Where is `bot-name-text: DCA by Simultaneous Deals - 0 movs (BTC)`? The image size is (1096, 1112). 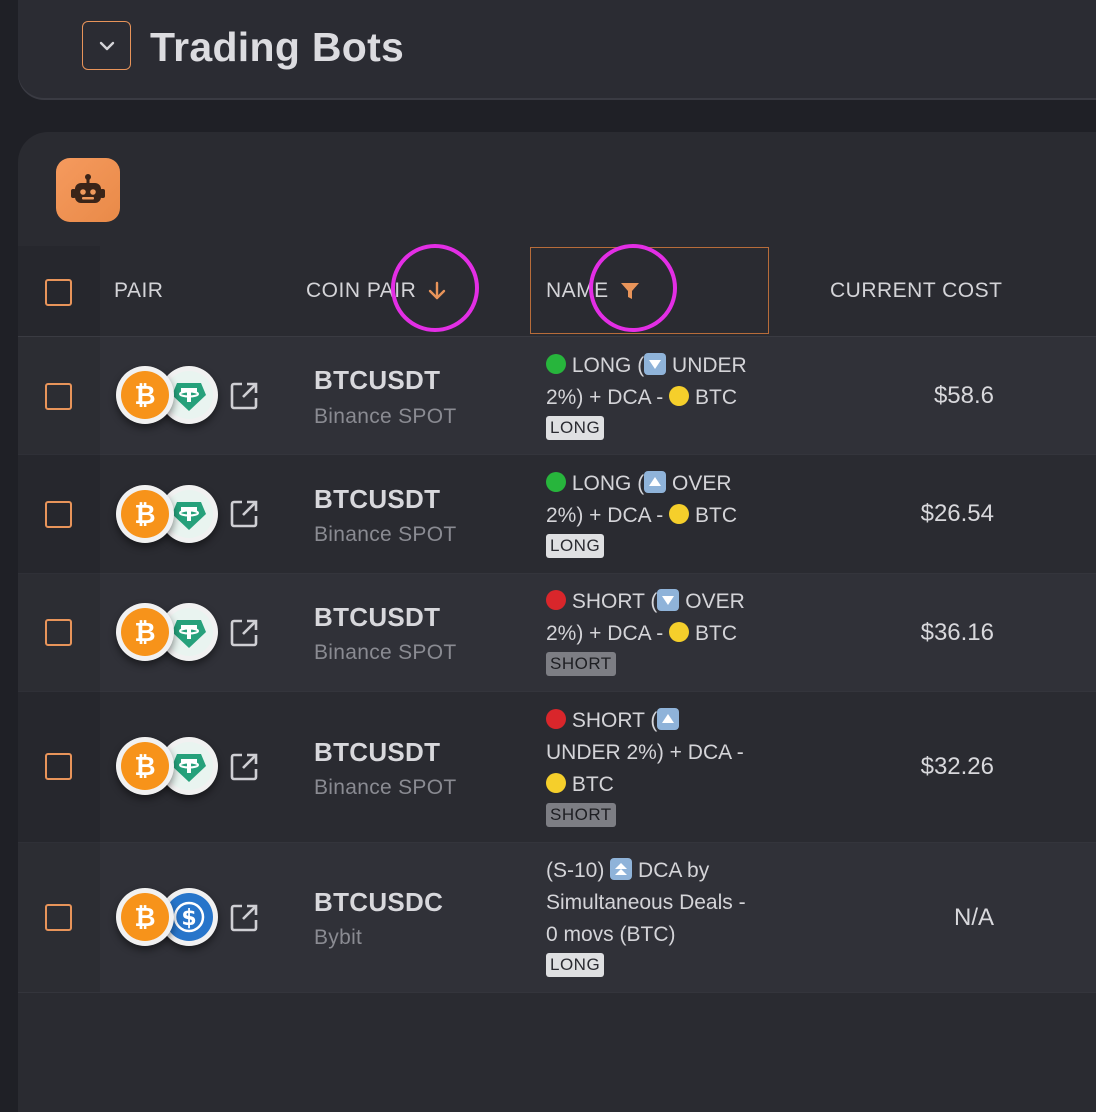 bot-name-text: DCA by Simultaneous Deals - 0 movs (BTC) is located at coordinates (646, 902).